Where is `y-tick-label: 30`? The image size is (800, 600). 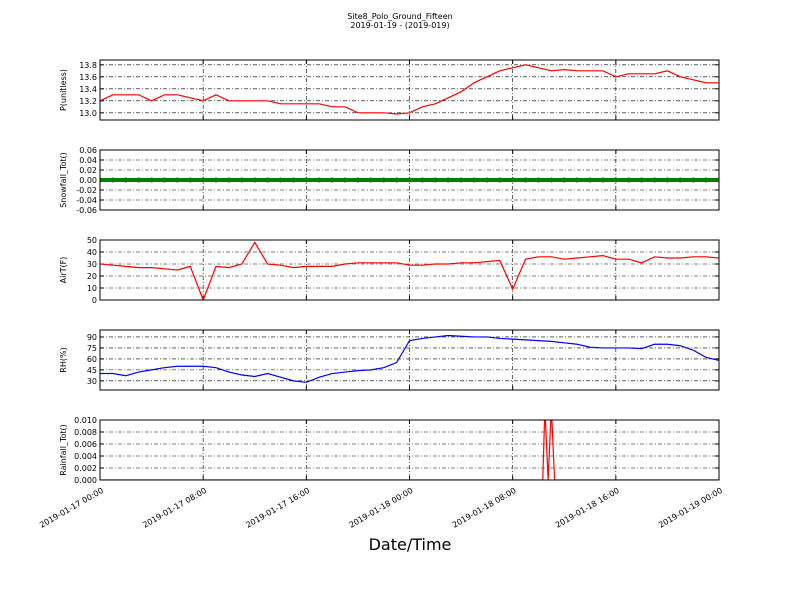
y-tick-label: 30 is located at coordinates (92, 381).